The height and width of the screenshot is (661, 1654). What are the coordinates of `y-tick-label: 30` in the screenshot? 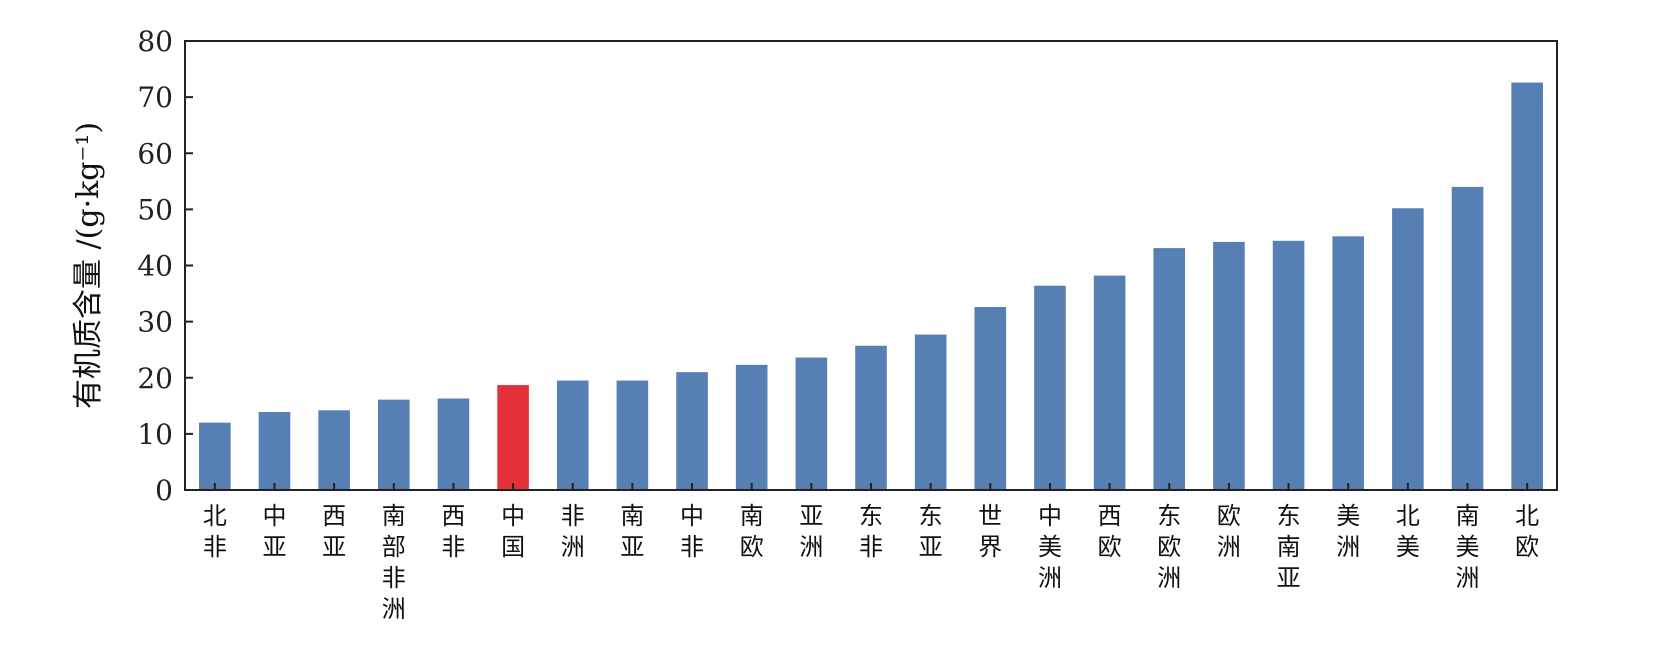 It's located at (155, 322).